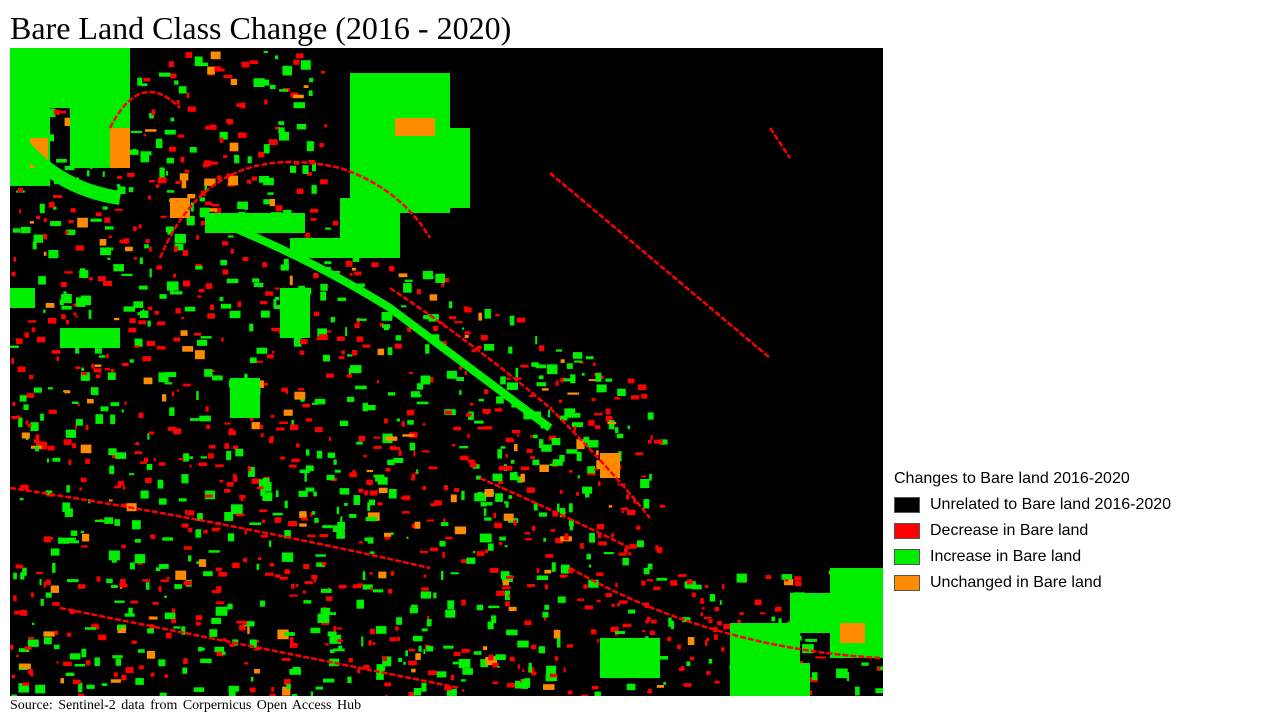 The height and width of the screenshot is (720, 1280). Describe the element at coordinates (1006, 556) in the screenshot. I see `legend-label: Increase in Bare land` at that location.